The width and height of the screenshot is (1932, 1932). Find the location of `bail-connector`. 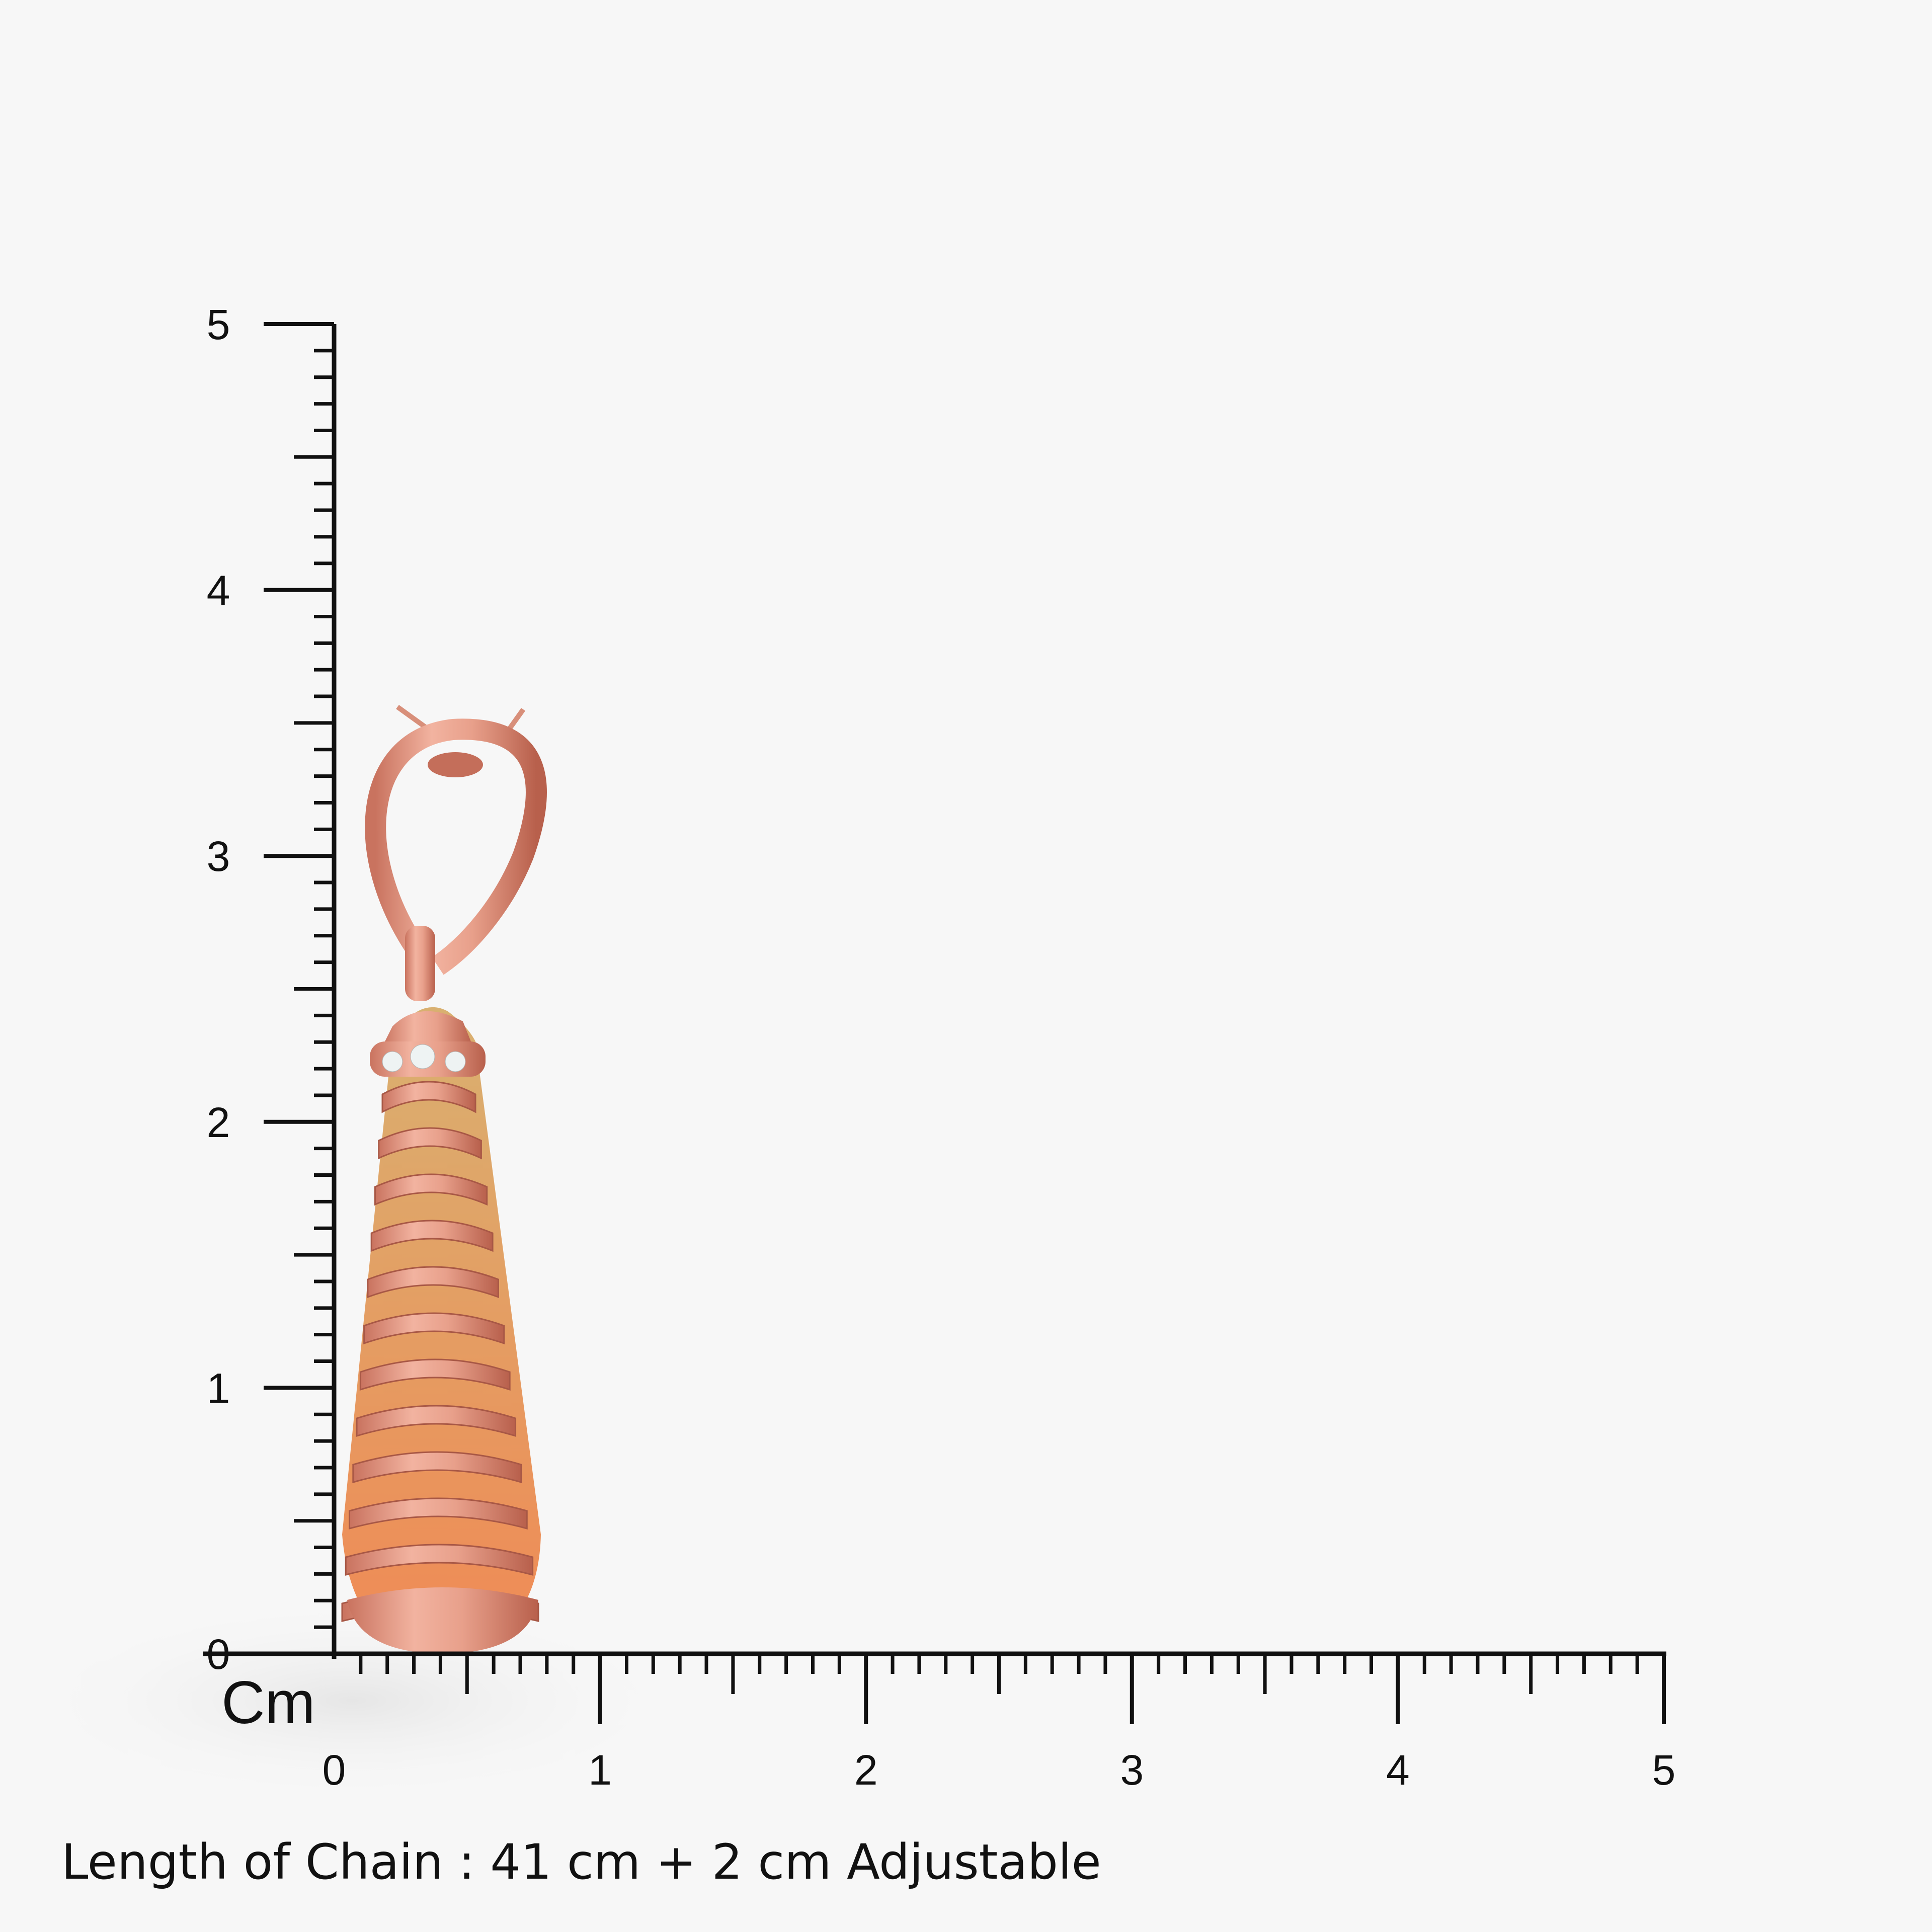

bail-connector is located at coordinates (420, 964).